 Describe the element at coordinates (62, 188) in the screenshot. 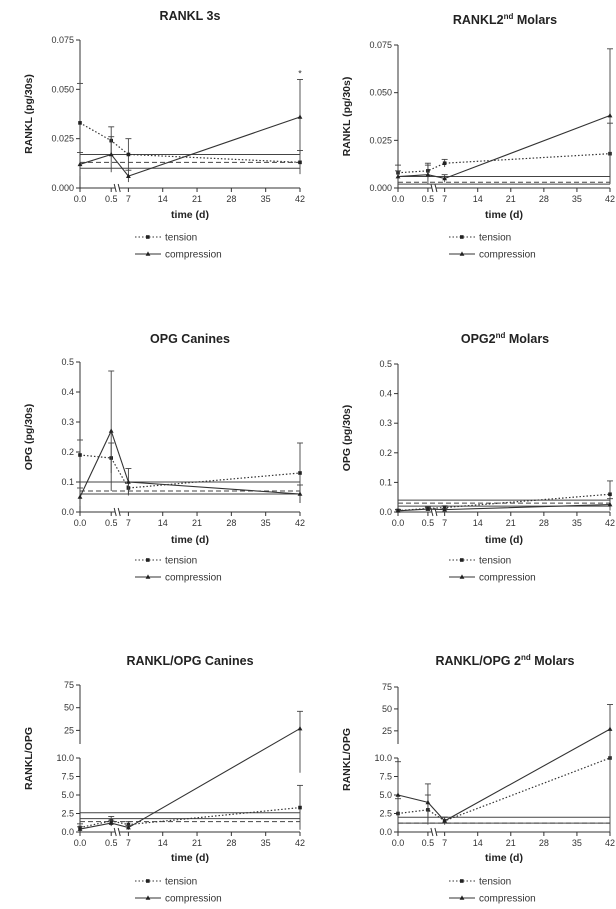

I see `y-tick-label: 0.000` at that location.